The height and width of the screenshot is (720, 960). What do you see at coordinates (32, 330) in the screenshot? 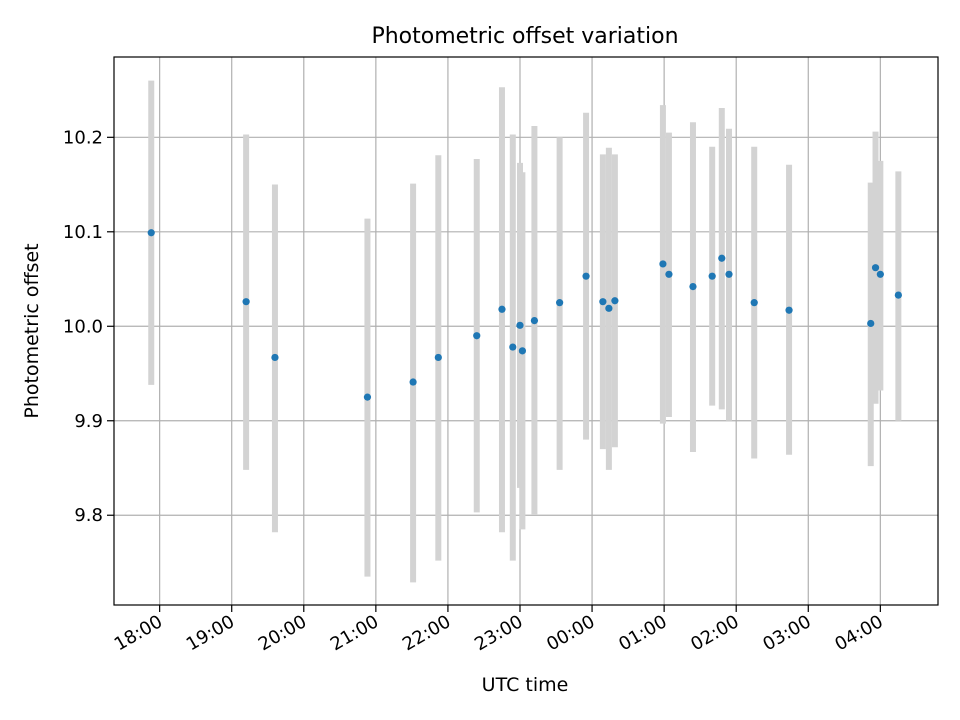
I see `y-axis-label: Photometric offset` at bounding box center [32, 330].